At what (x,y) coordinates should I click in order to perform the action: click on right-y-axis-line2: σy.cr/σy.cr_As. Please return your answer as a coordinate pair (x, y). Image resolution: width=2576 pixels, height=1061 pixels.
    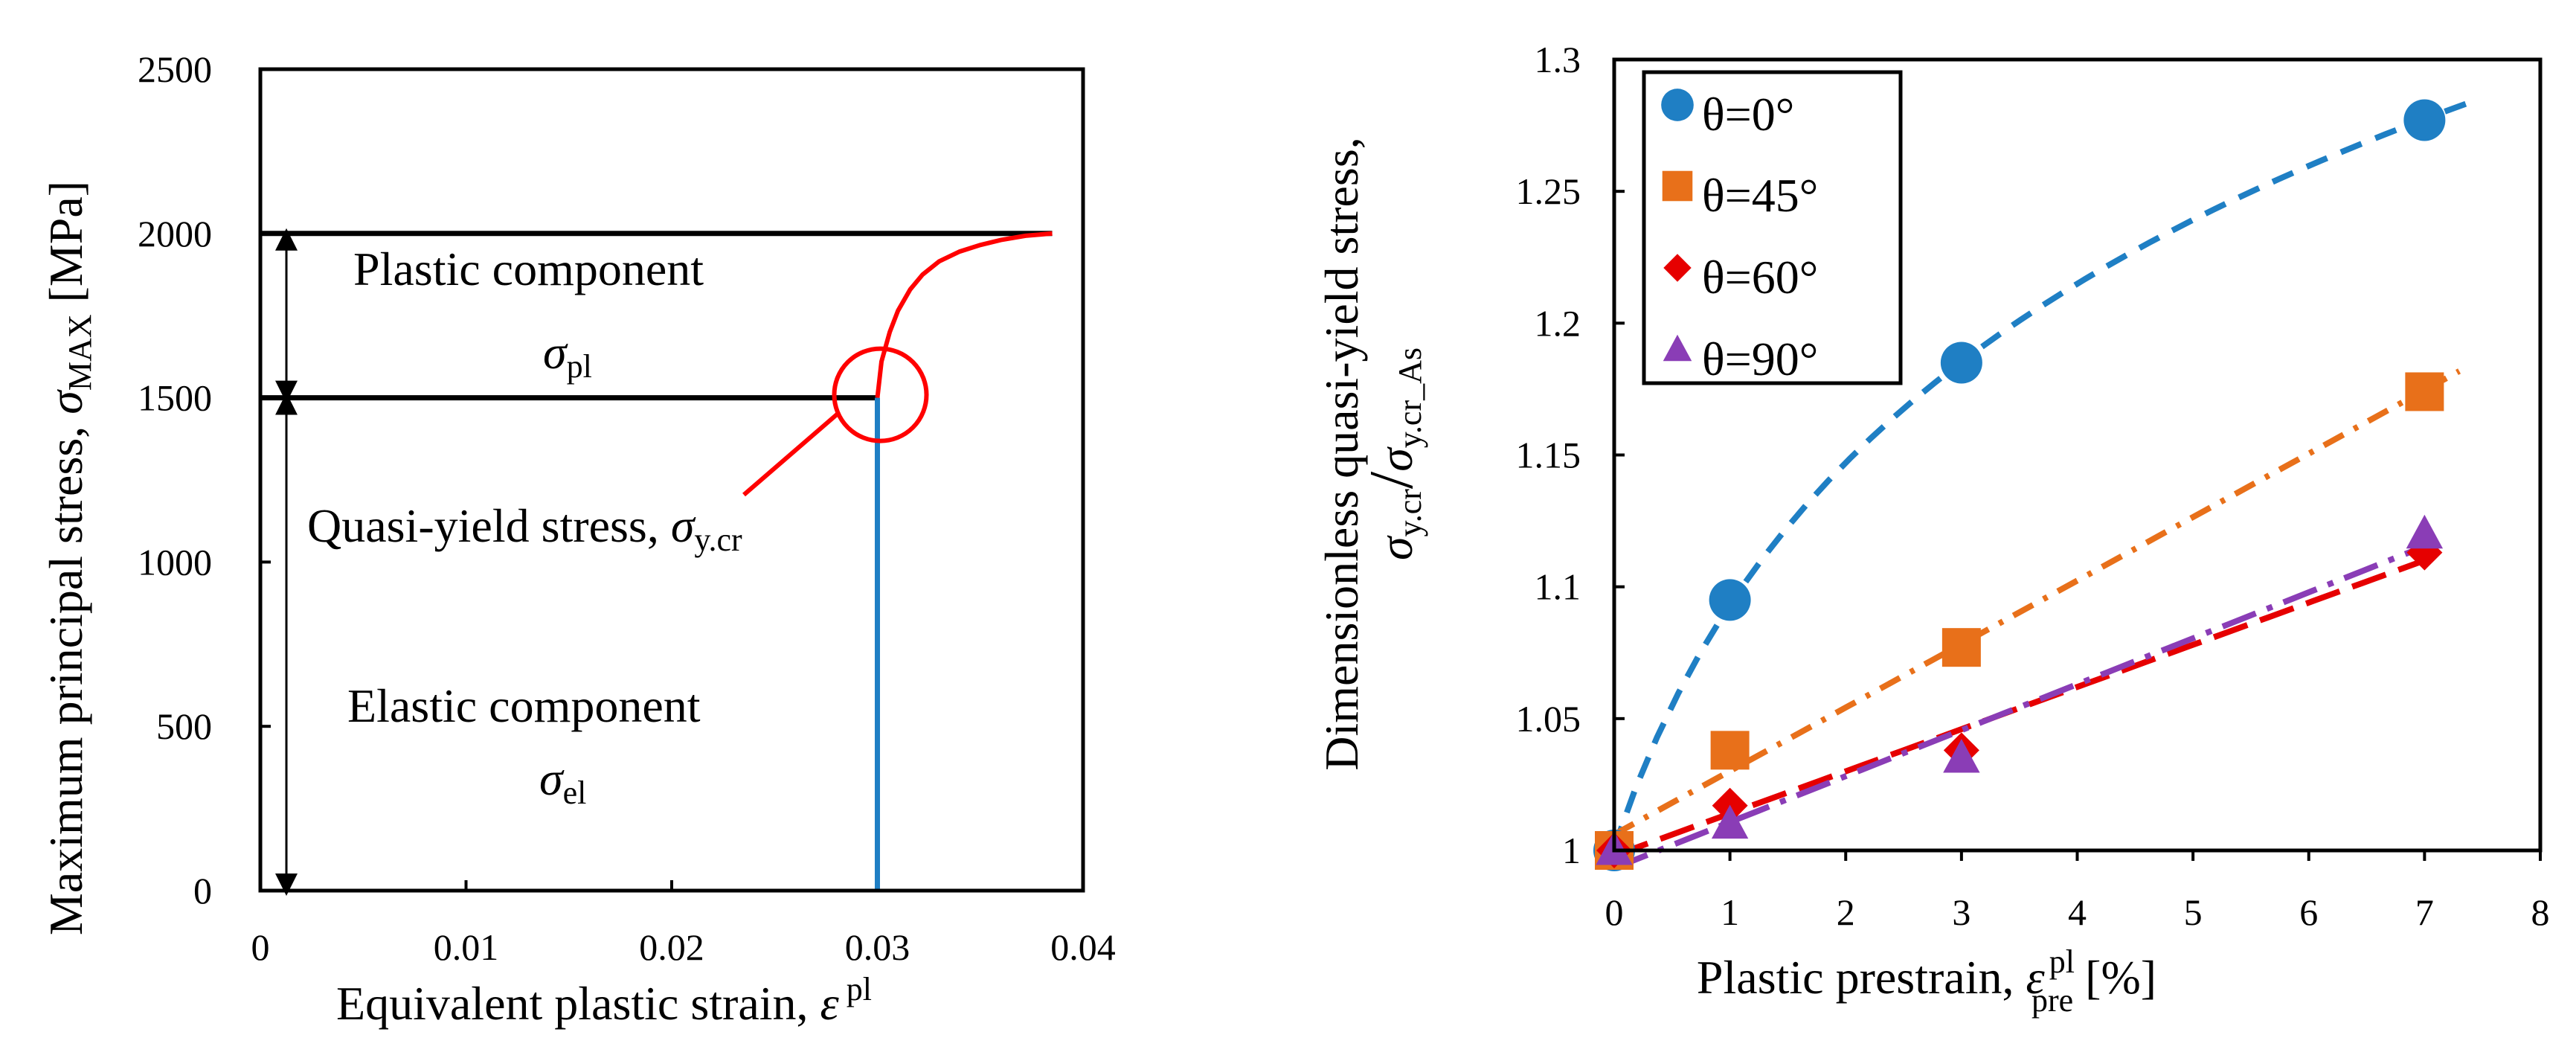
    Looking at the image, I should click on (1392, 453).